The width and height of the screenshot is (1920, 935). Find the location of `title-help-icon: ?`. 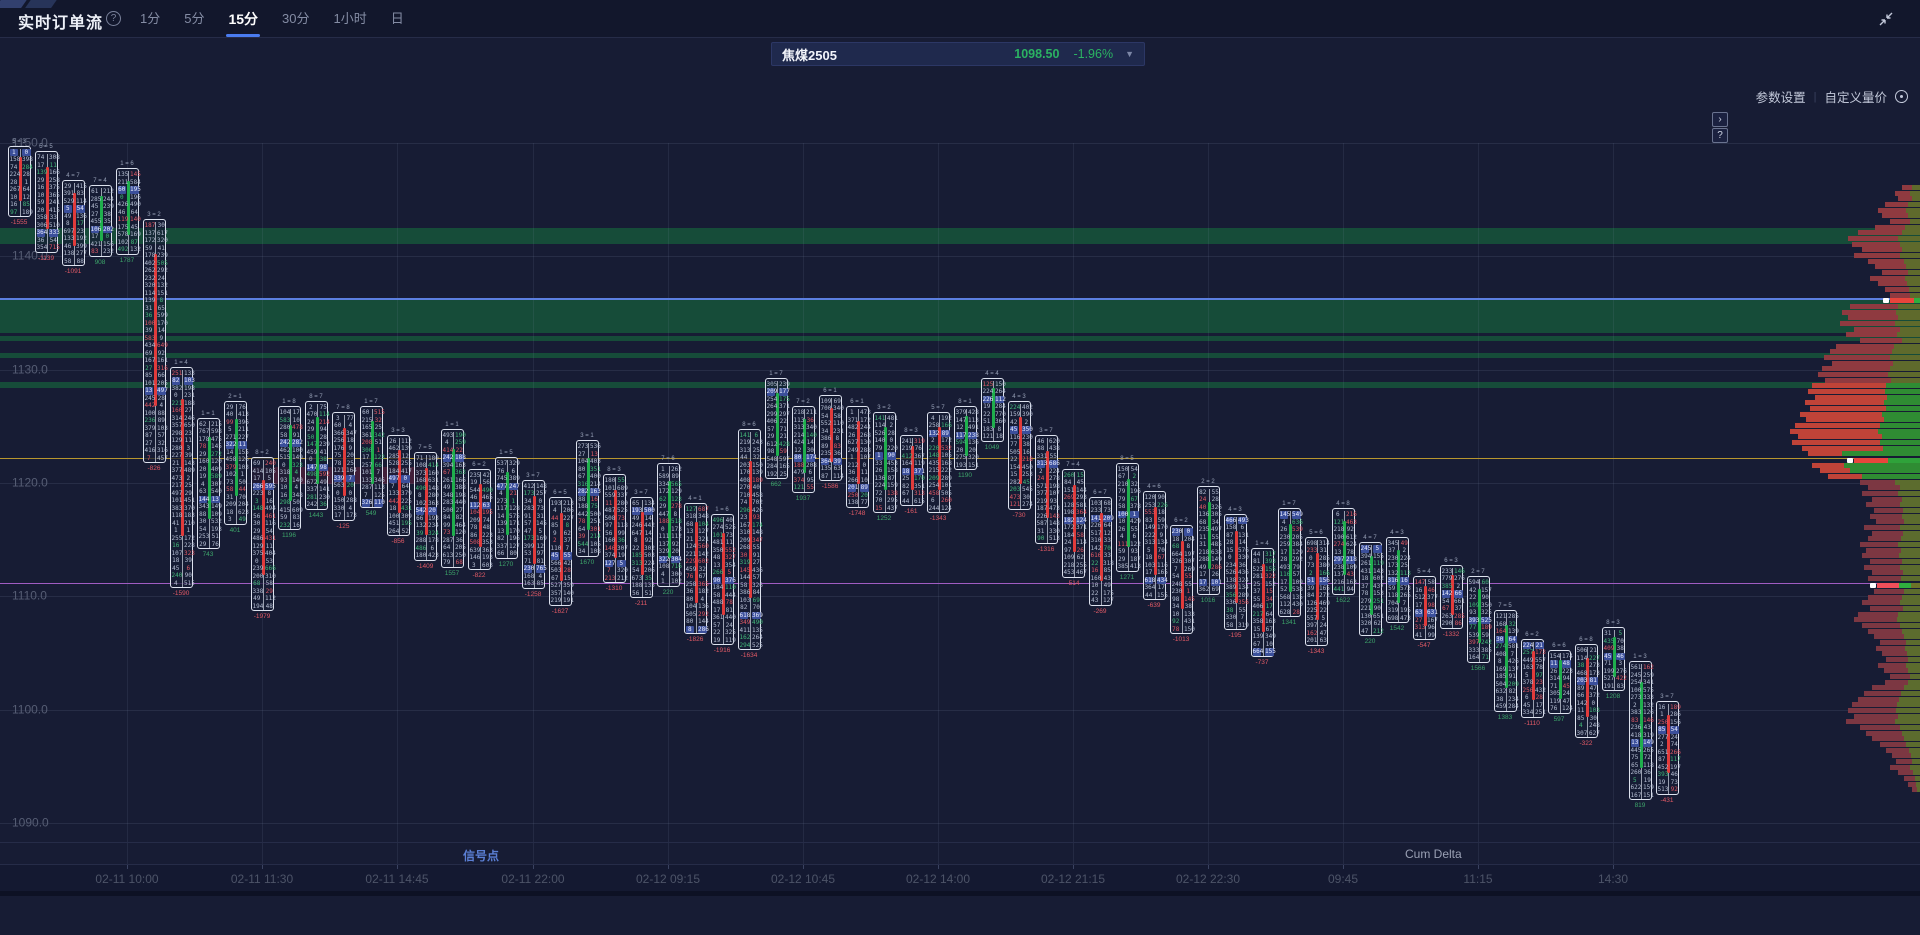

title-help-icon: ? is located at coordinates (113, 18).